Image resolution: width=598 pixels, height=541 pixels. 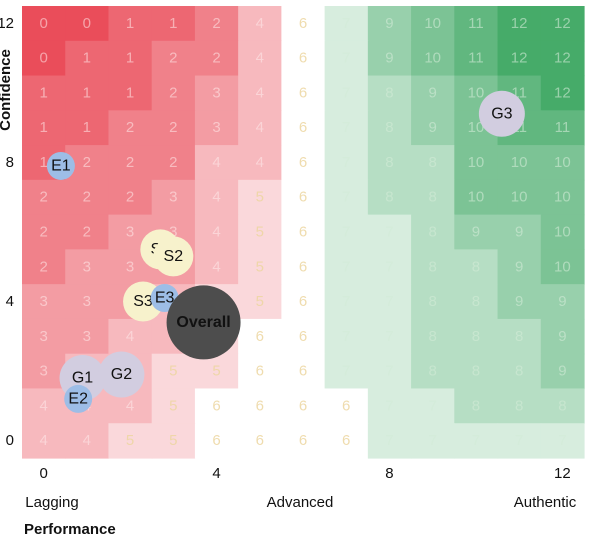 I want to click on bubble: E2, so click(x=78, y=398).